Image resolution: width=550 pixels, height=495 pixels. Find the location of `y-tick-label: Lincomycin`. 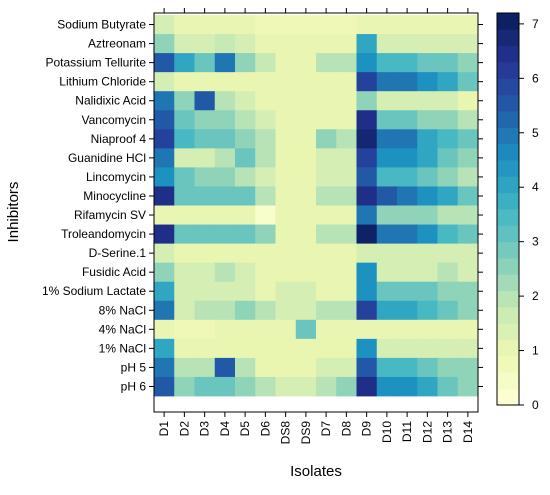

y-tick-label: Lincomycin is located at coordinates (116, 177).